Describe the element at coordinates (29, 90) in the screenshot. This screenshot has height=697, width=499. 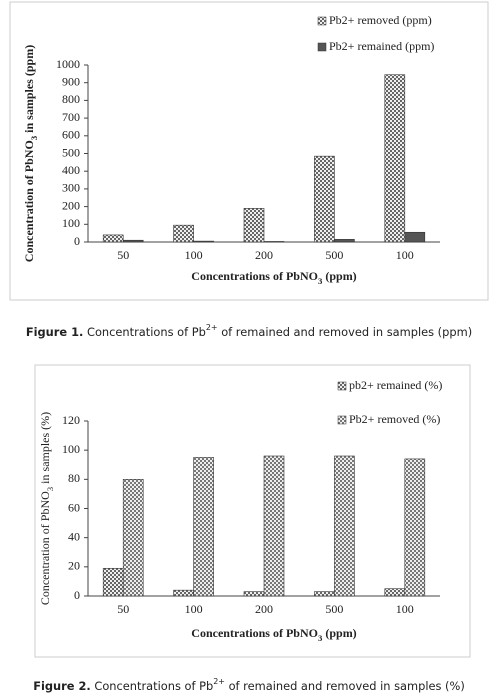
I see `text-part: in samples (ppm)` at that location.